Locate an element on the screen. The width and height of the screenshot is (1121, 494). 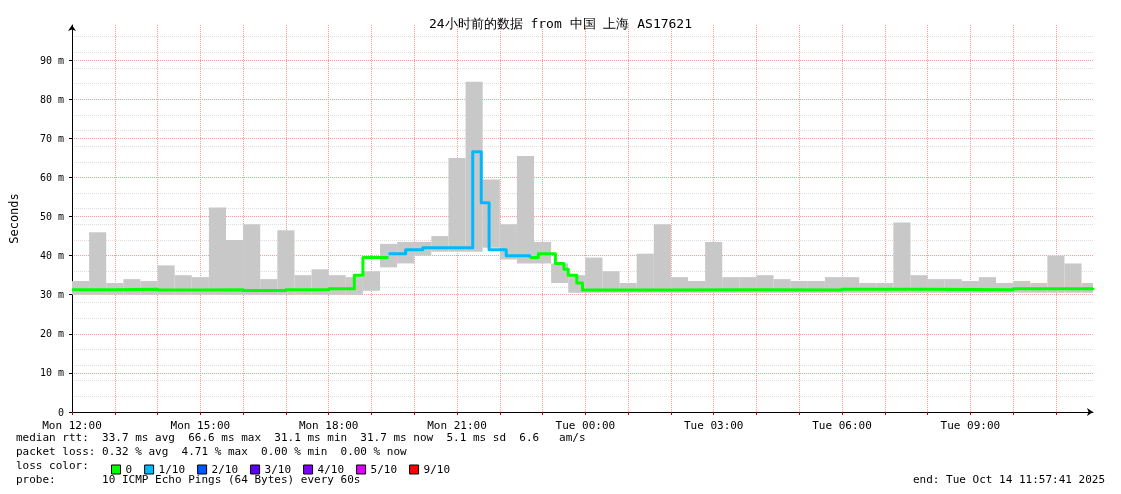
text: end: Tue Oct 14 11:57:41 2025 is located at coordinates (1009, 479).